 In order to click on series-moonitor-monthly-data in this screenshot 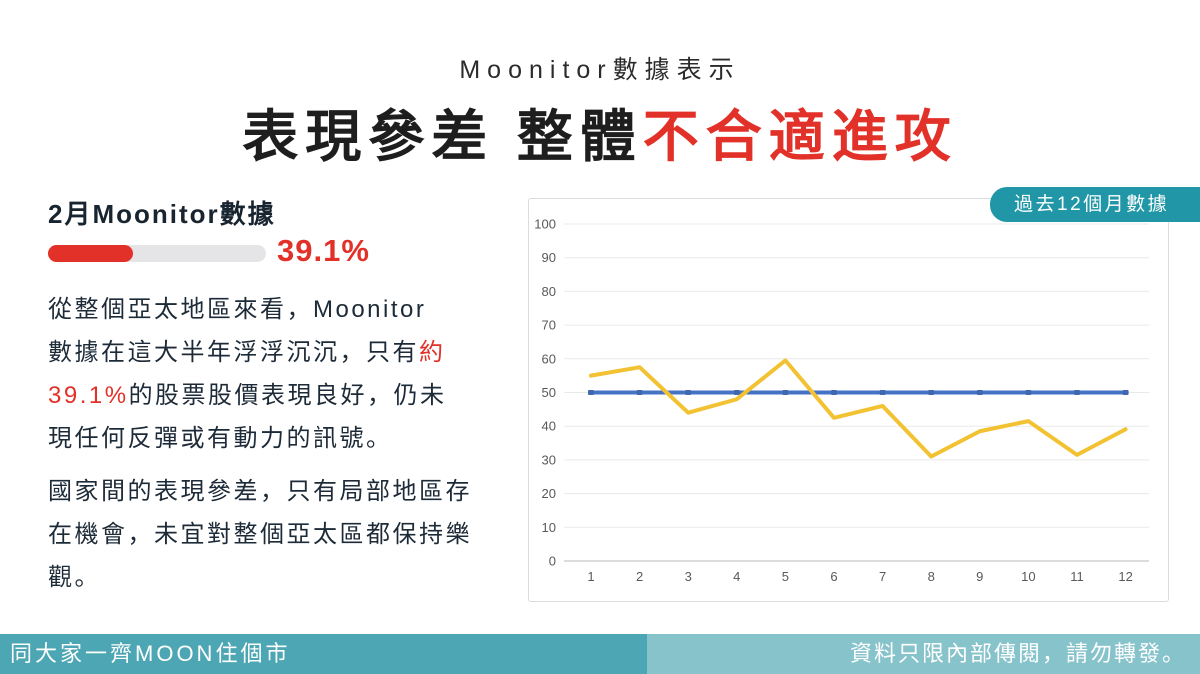, I will do `click(858, 408)`.